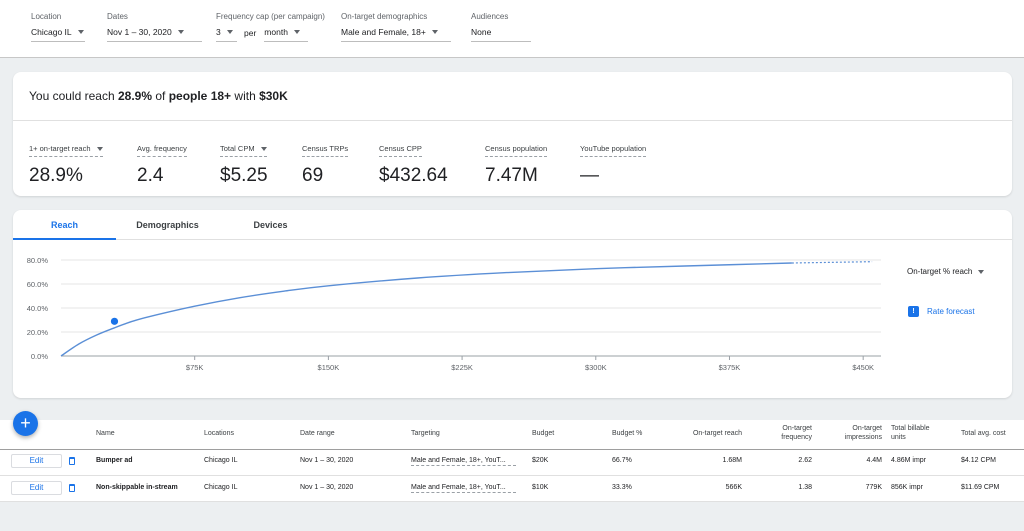  I want to click on metric-label: Avg. frequency, so click(162, 150).